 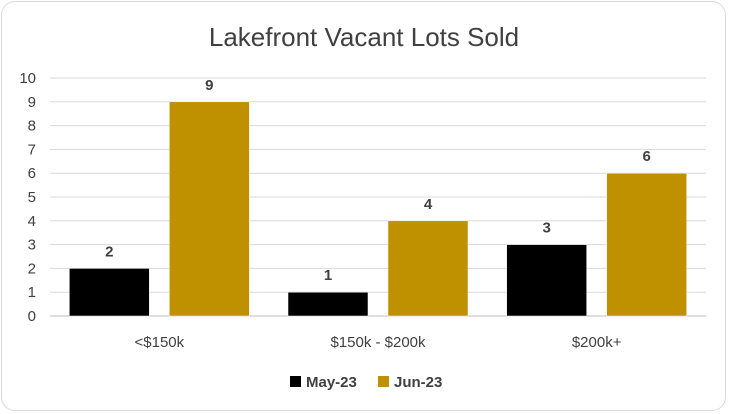 What do you see at coordinates (364, 37) in the screenshot?
I see `chart-title: Lakefront Vacant Lots Sold` at bounding box center [364, 37].